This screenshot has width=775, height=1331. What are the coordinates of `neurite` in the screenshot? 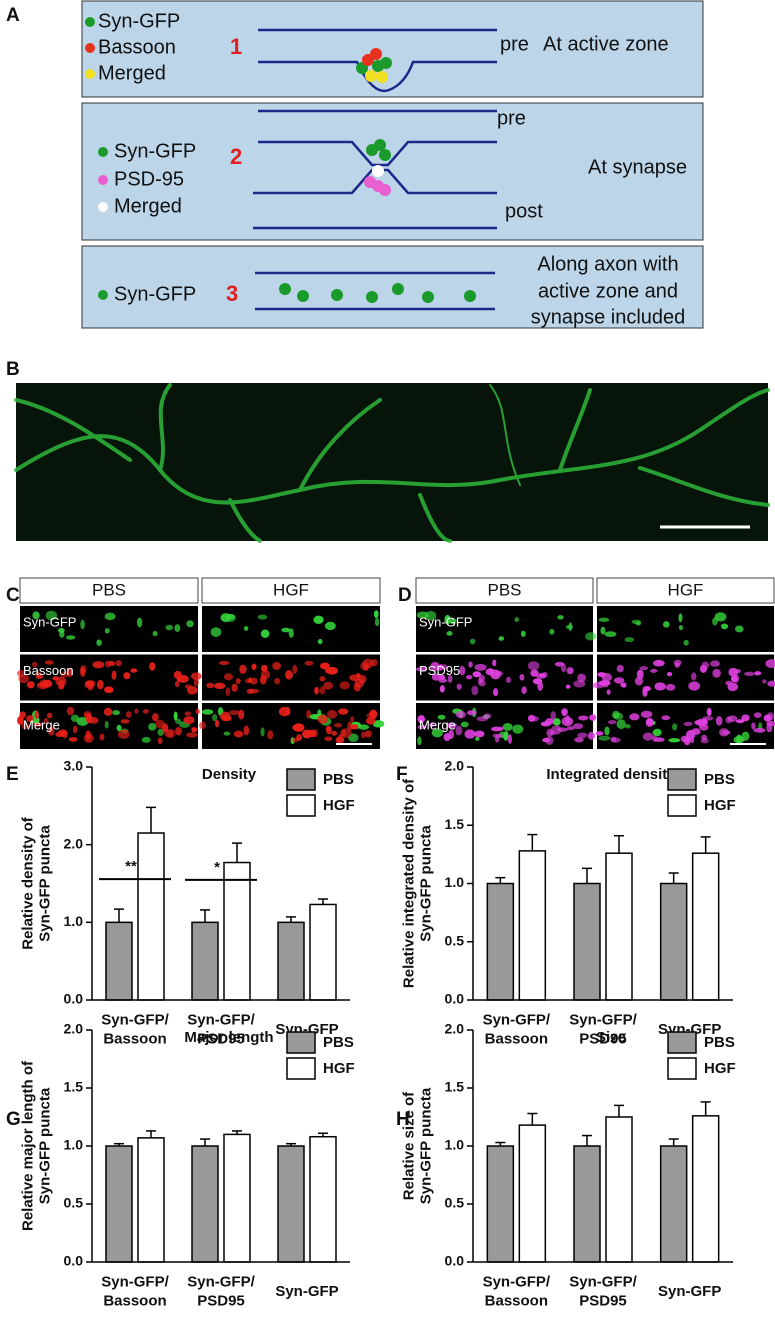 It's located at (392, 446).